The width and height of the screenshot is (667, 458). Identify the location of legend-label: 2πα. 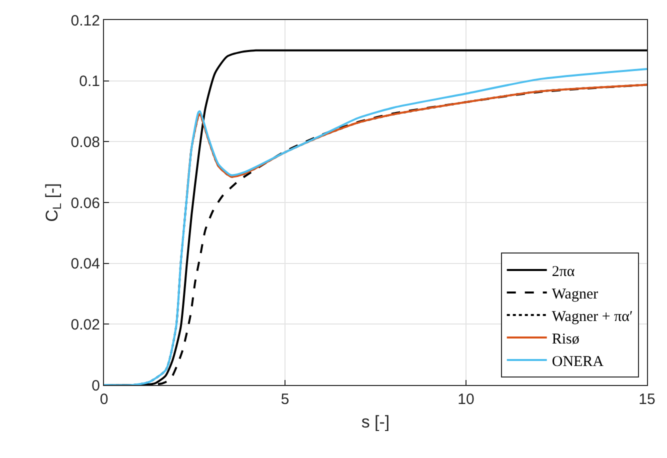
(563, 272).